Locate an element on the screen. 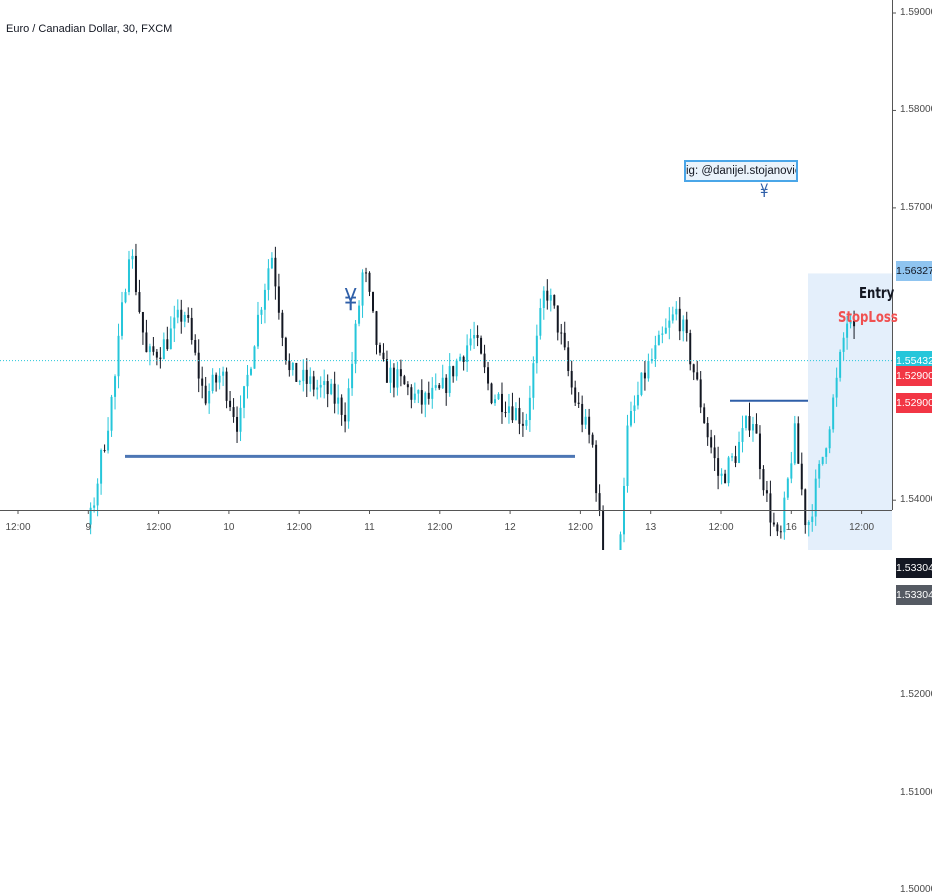 Image resolution: width=932 pixels, height=895 pixels. level-lines is located at coordinates (446, 409).